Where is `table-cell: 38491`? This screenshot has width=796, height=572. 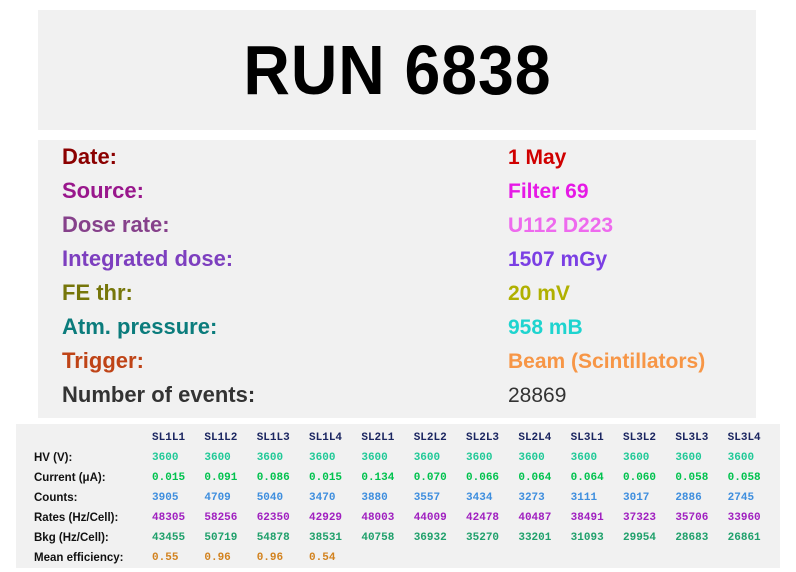
table-cell: 38491 is located at coordinates (587, 518).